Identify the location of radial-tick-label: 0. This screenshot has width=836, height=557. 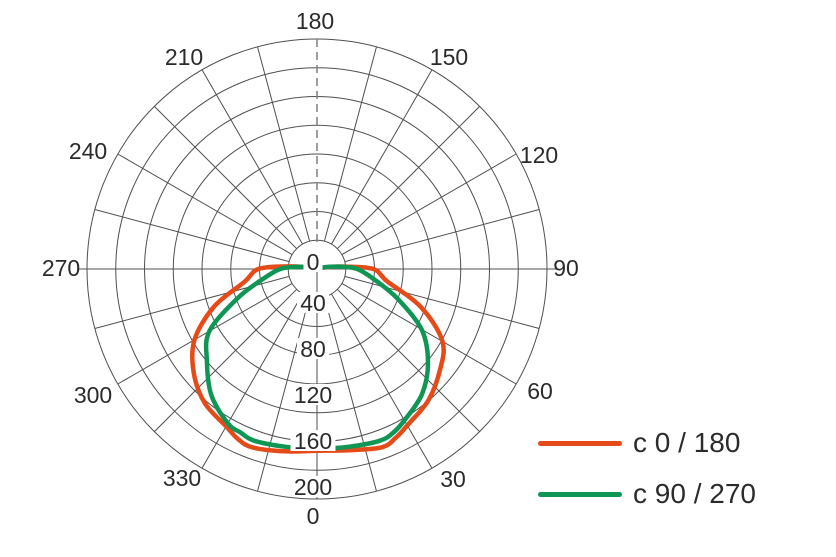
(313, 262).